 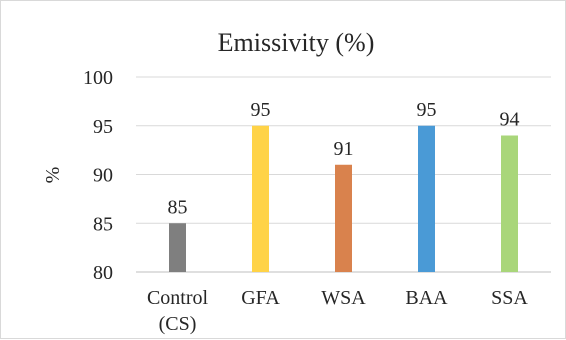 What do you see at coordinates (509, 298) in the screenshot?
I see `x-tick-label: SSA` at bounding box center [509, 298].